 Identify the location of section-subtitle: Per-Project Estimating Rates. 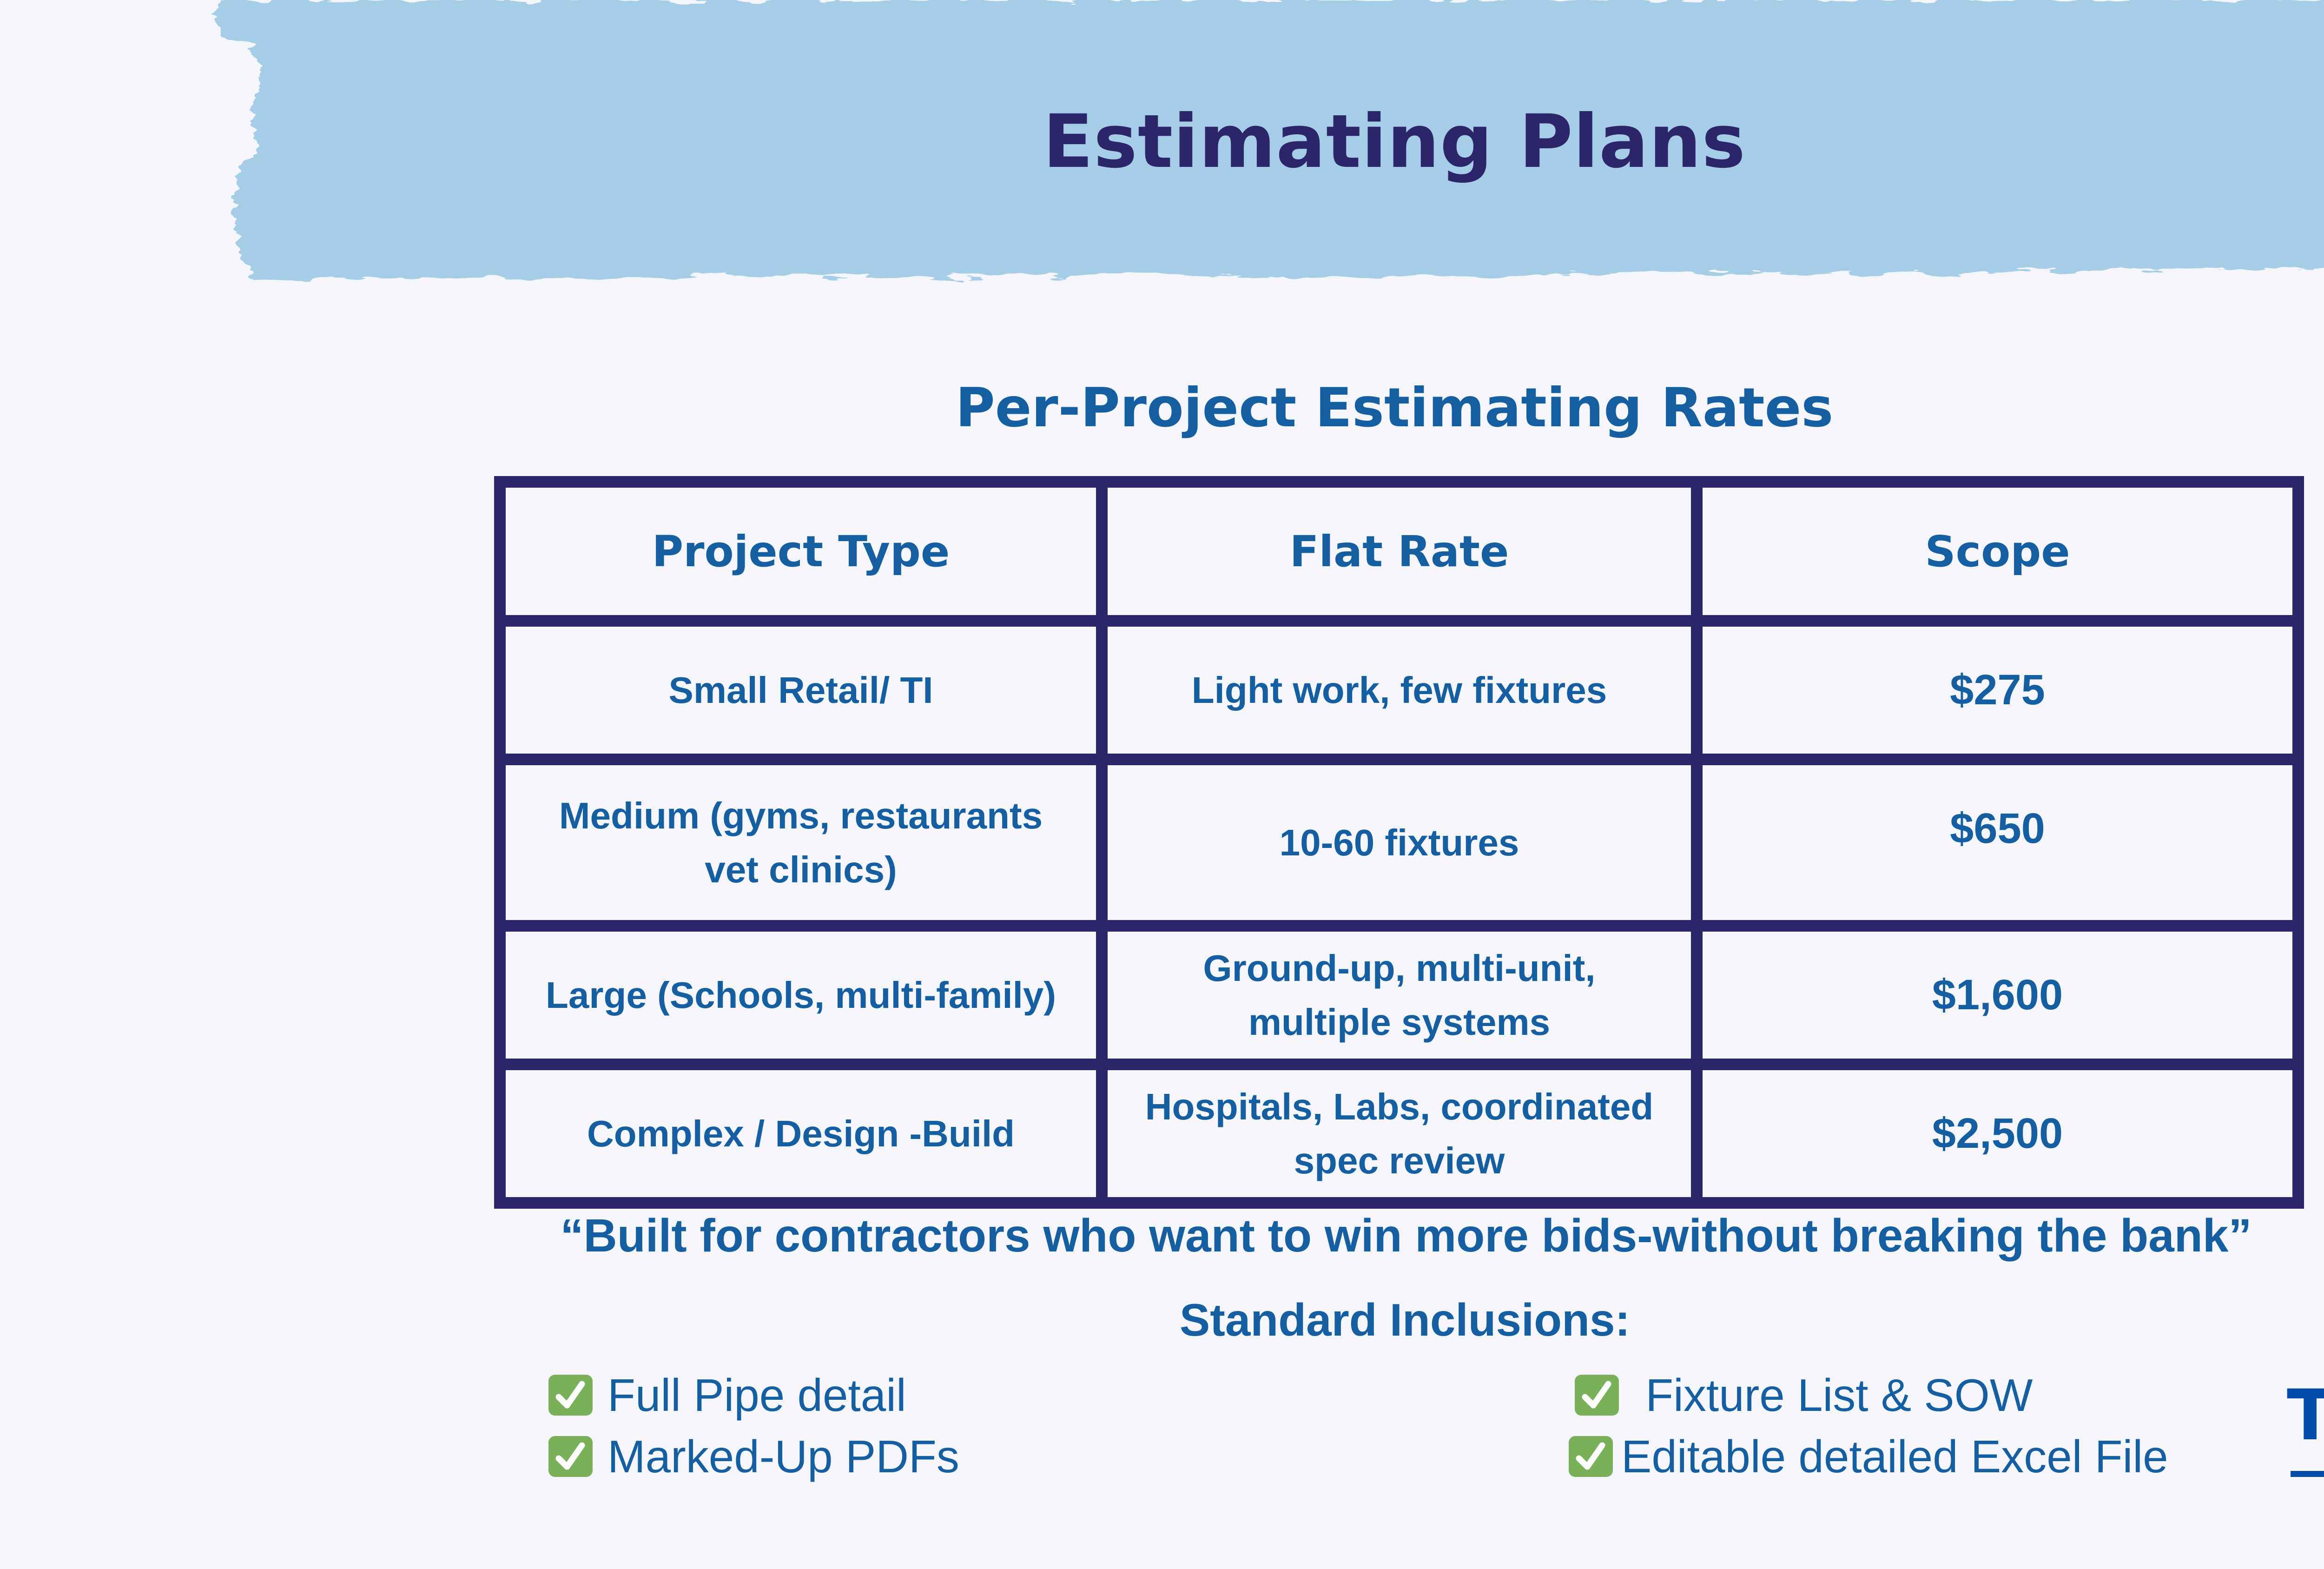
(1394, 408).